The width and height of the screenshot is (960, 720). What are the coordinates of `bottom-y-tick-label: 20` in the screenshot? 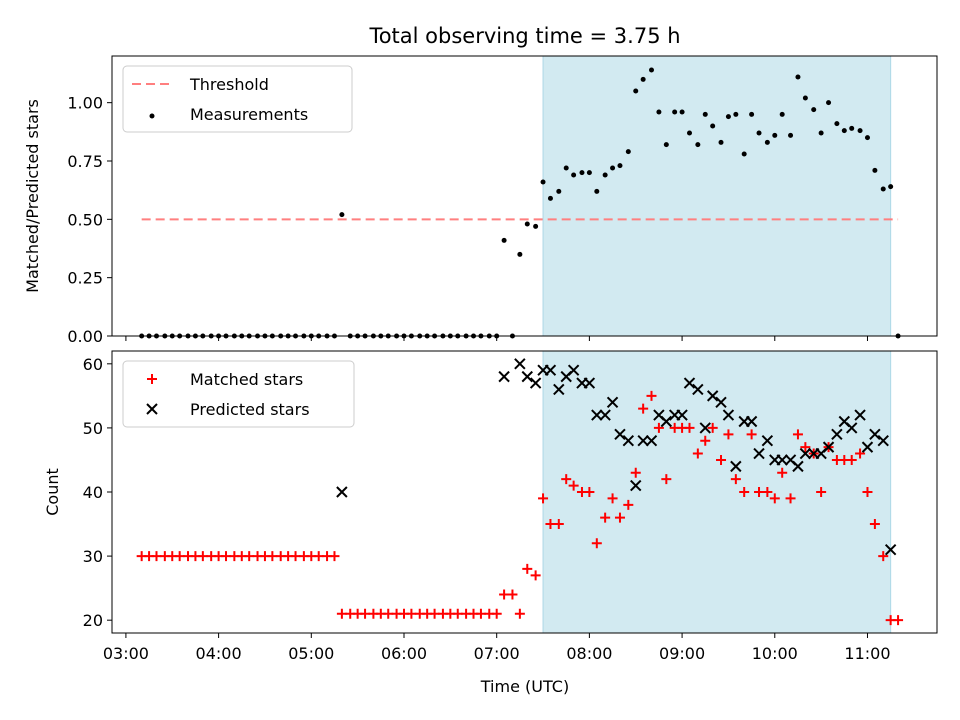 It's located at (93, 620).